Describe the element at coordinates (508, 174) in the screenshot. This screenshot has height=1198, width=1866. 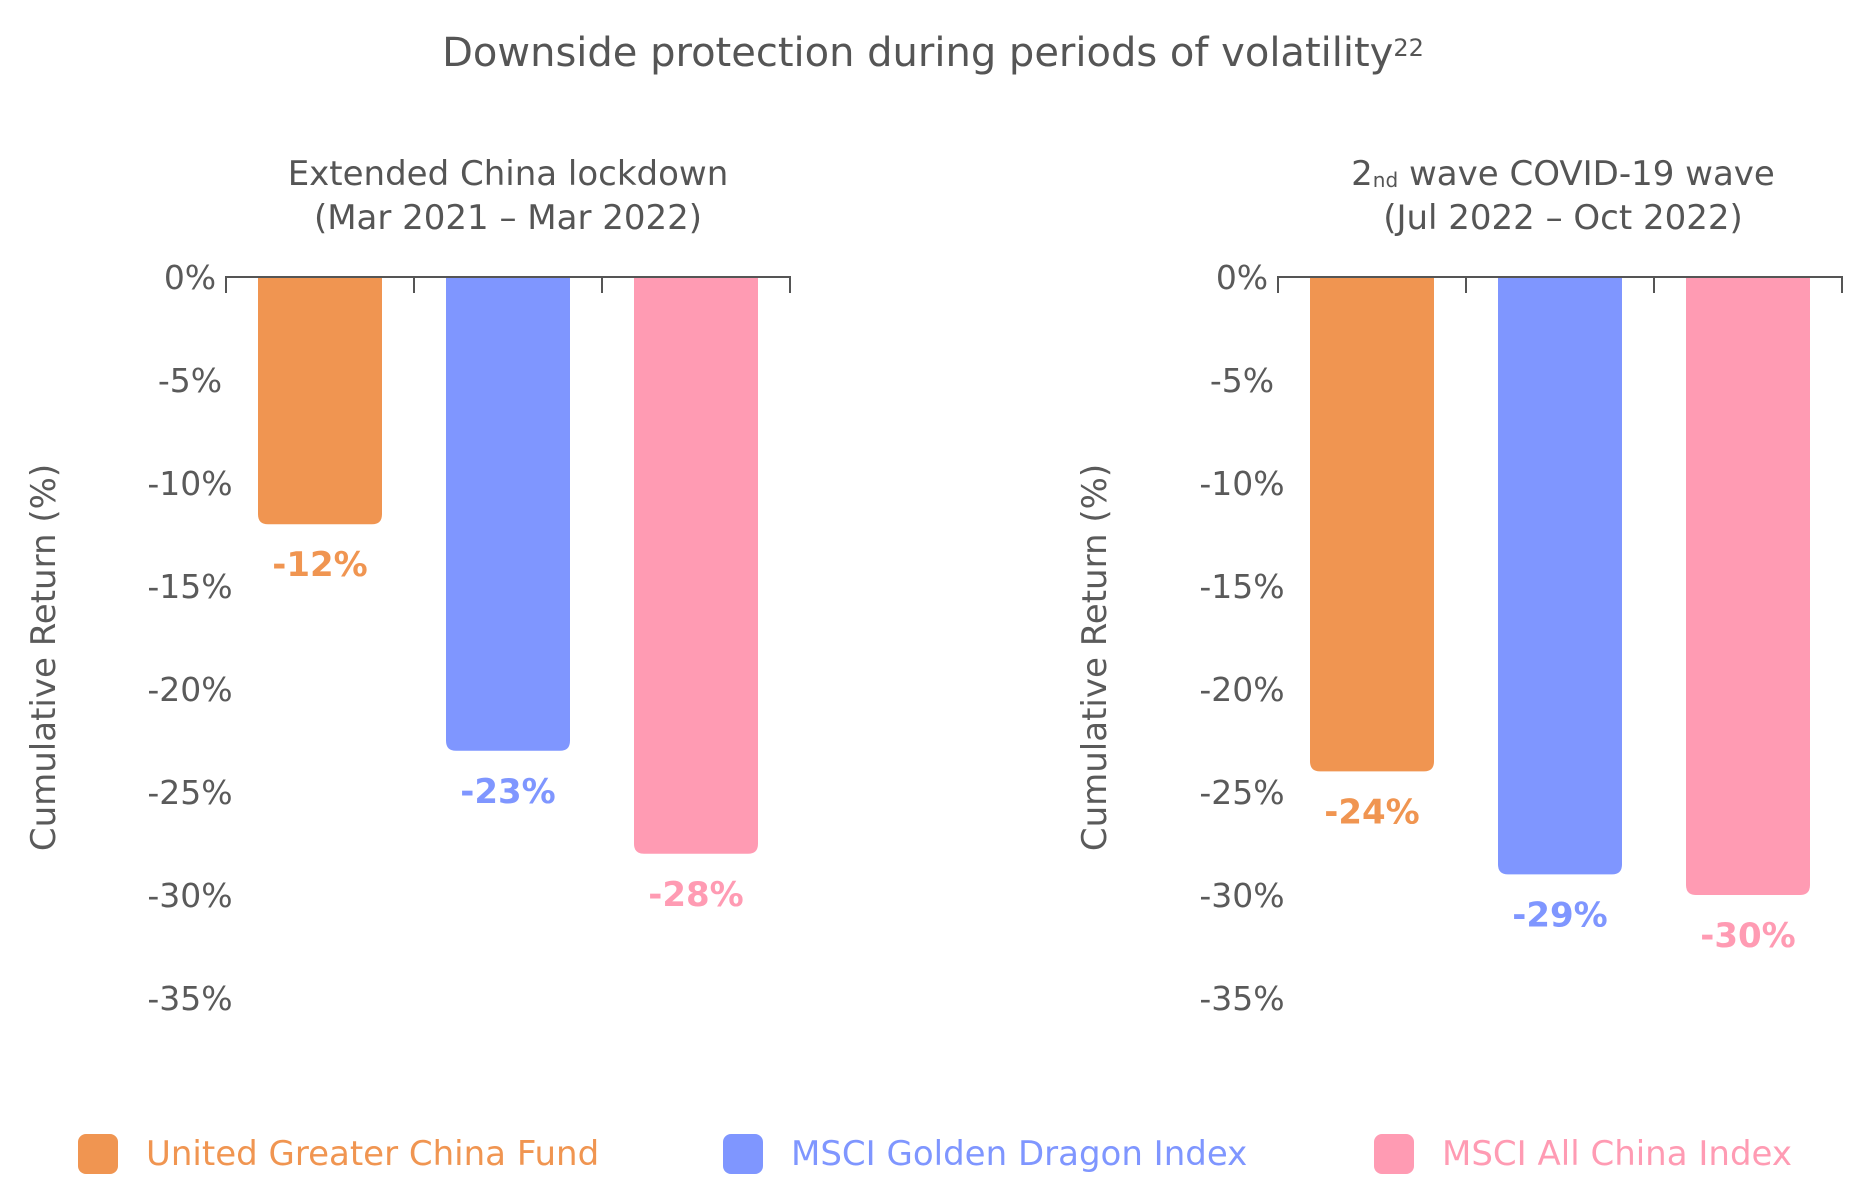
I see `left-chart-title-line1: Extended China lockdown` at that location.